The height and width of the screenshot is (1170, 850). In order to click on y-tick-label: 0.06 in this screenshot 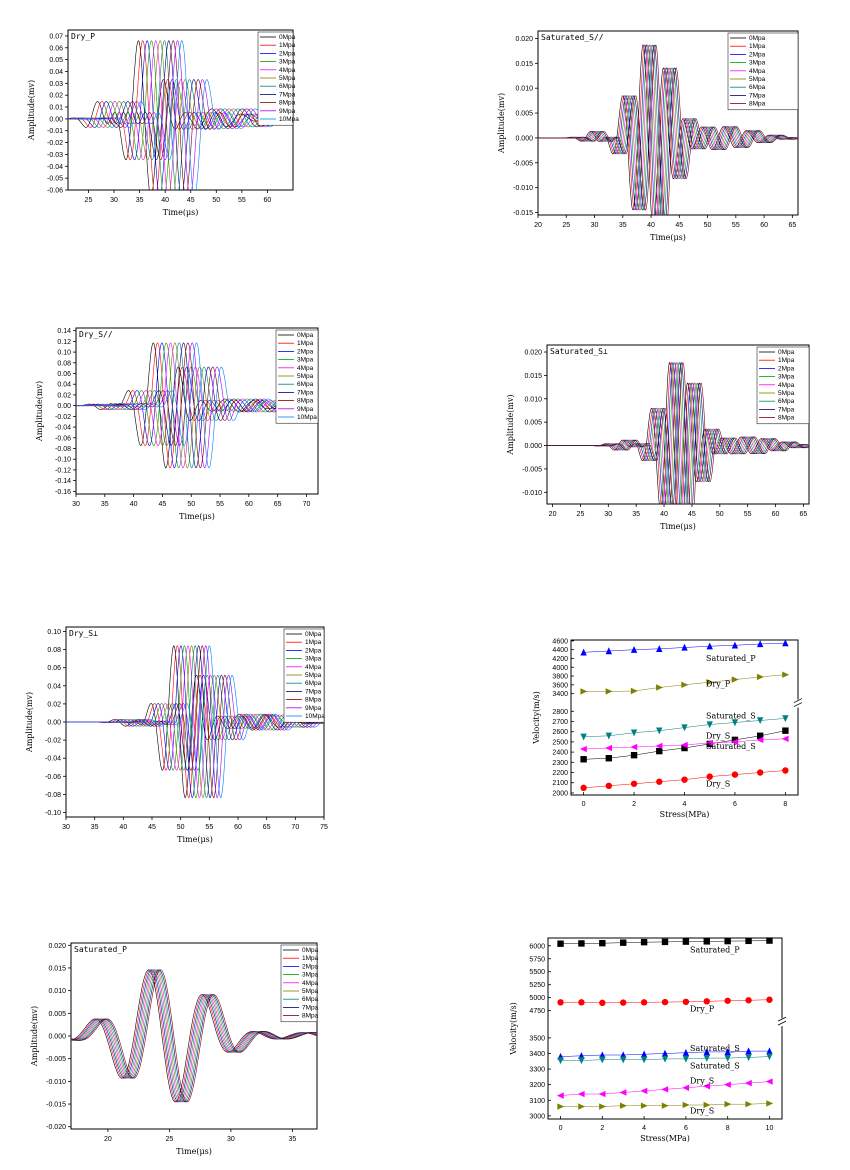, I will do `click(54, 668)`.